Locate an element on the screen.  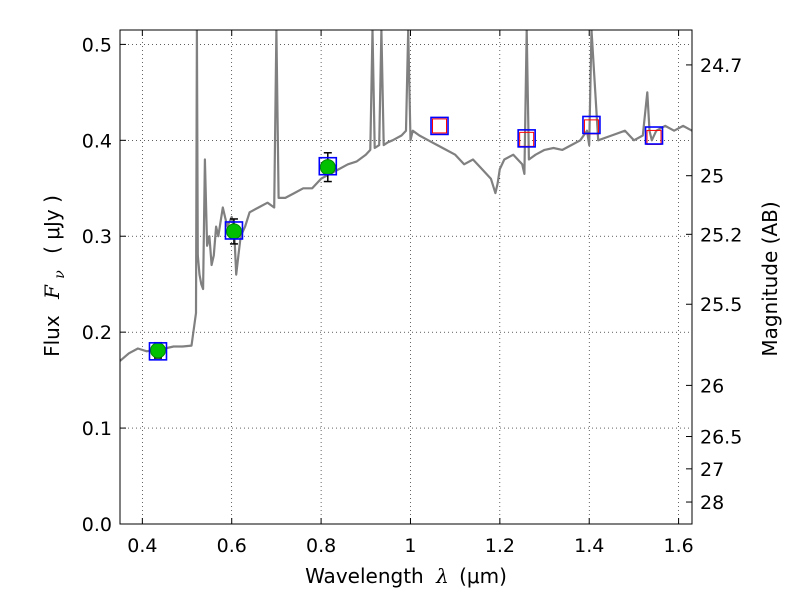
x-tick-label: 1.2 is located at coordinates (500, 546).